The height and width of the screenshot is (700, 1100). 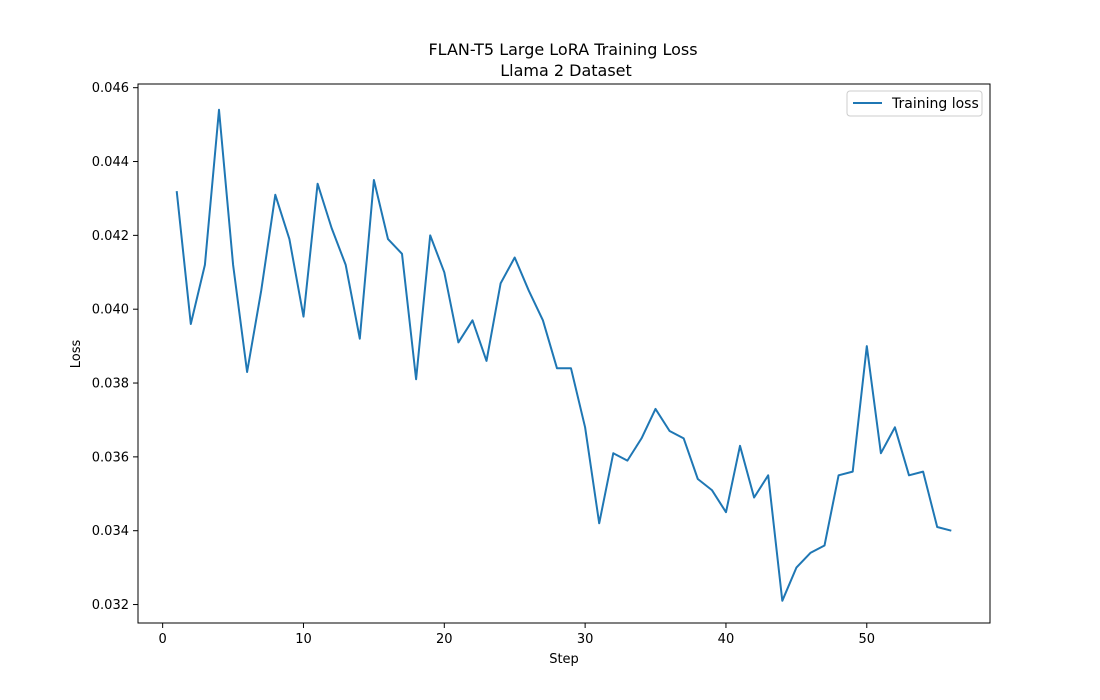 I want to click on y-tick-label: 0.040, so click(x=110, y=310).